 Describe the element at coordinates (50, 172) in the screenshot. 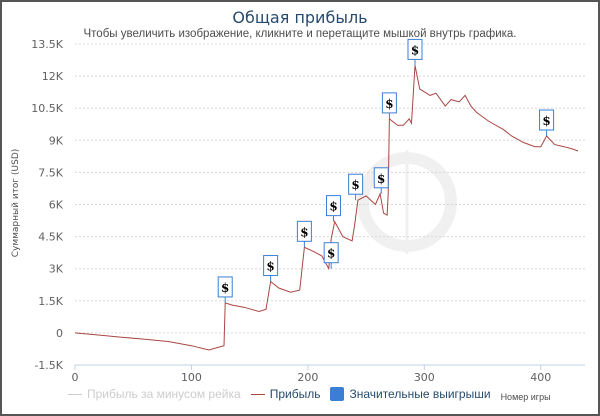

I see `y-tick-label: 7.5K` at that location.